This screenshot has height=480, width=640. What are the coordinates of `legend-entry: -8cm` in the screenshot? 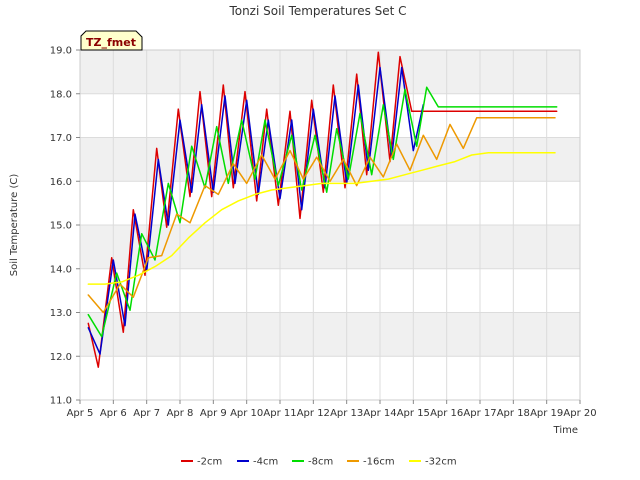 It's located at (320, 462).